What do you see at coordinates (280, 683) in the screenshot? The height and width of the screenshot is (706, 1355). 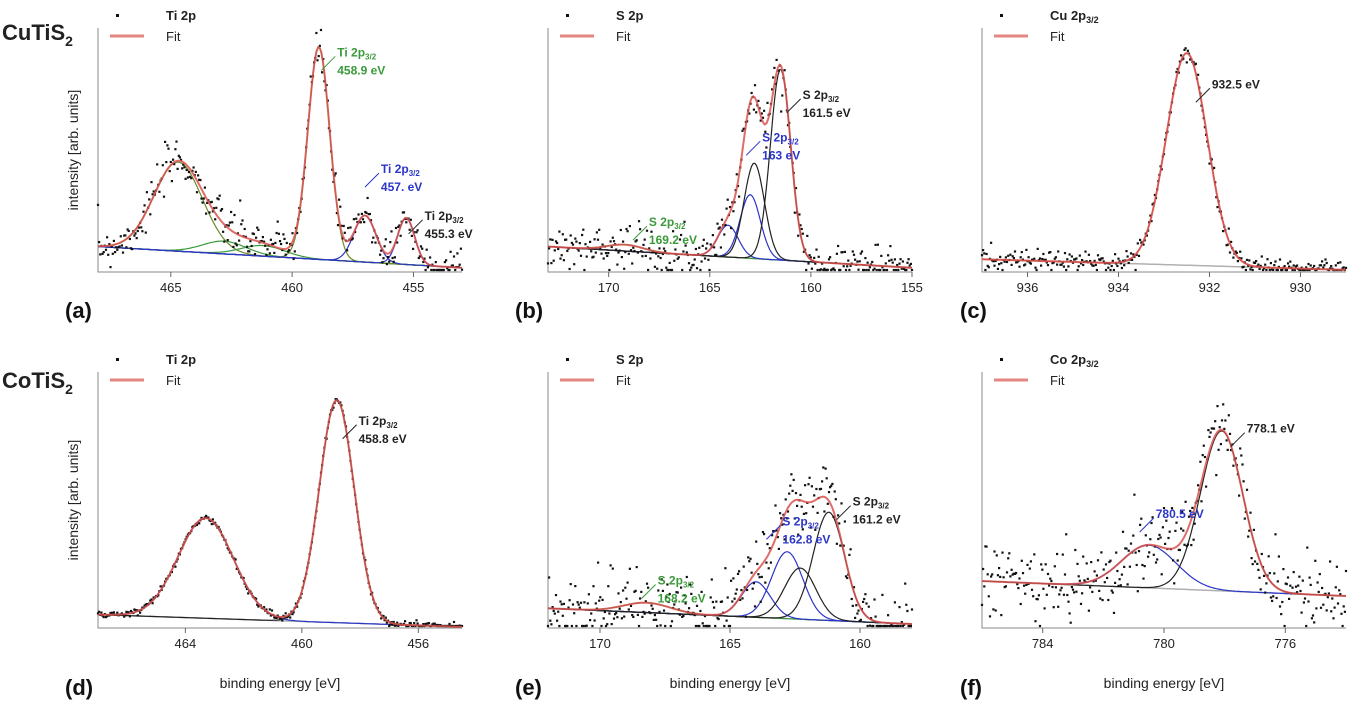 I see `x-axis-title: binding energy [eV]` at bounding box center [280, 683].